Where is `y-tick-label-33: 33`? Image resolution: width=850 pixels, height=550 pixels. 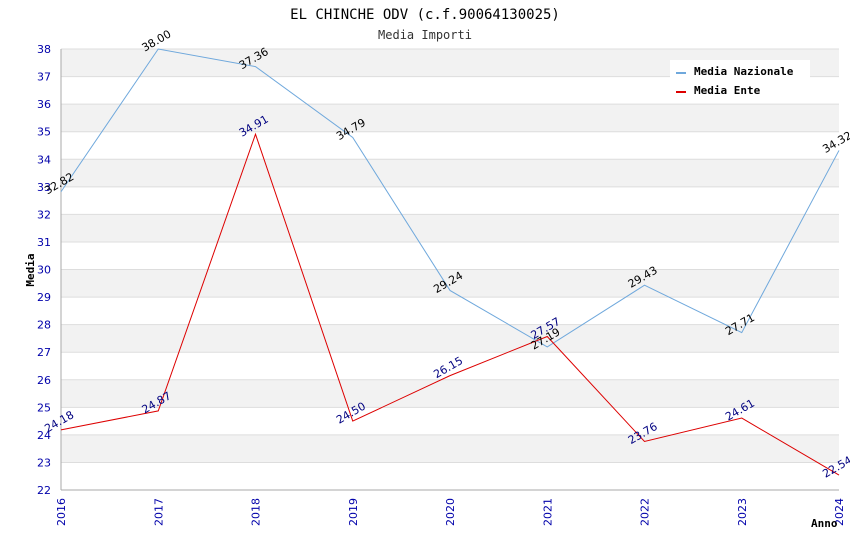
y-tick-label-33: 33 is located at coordinates (44, 187).